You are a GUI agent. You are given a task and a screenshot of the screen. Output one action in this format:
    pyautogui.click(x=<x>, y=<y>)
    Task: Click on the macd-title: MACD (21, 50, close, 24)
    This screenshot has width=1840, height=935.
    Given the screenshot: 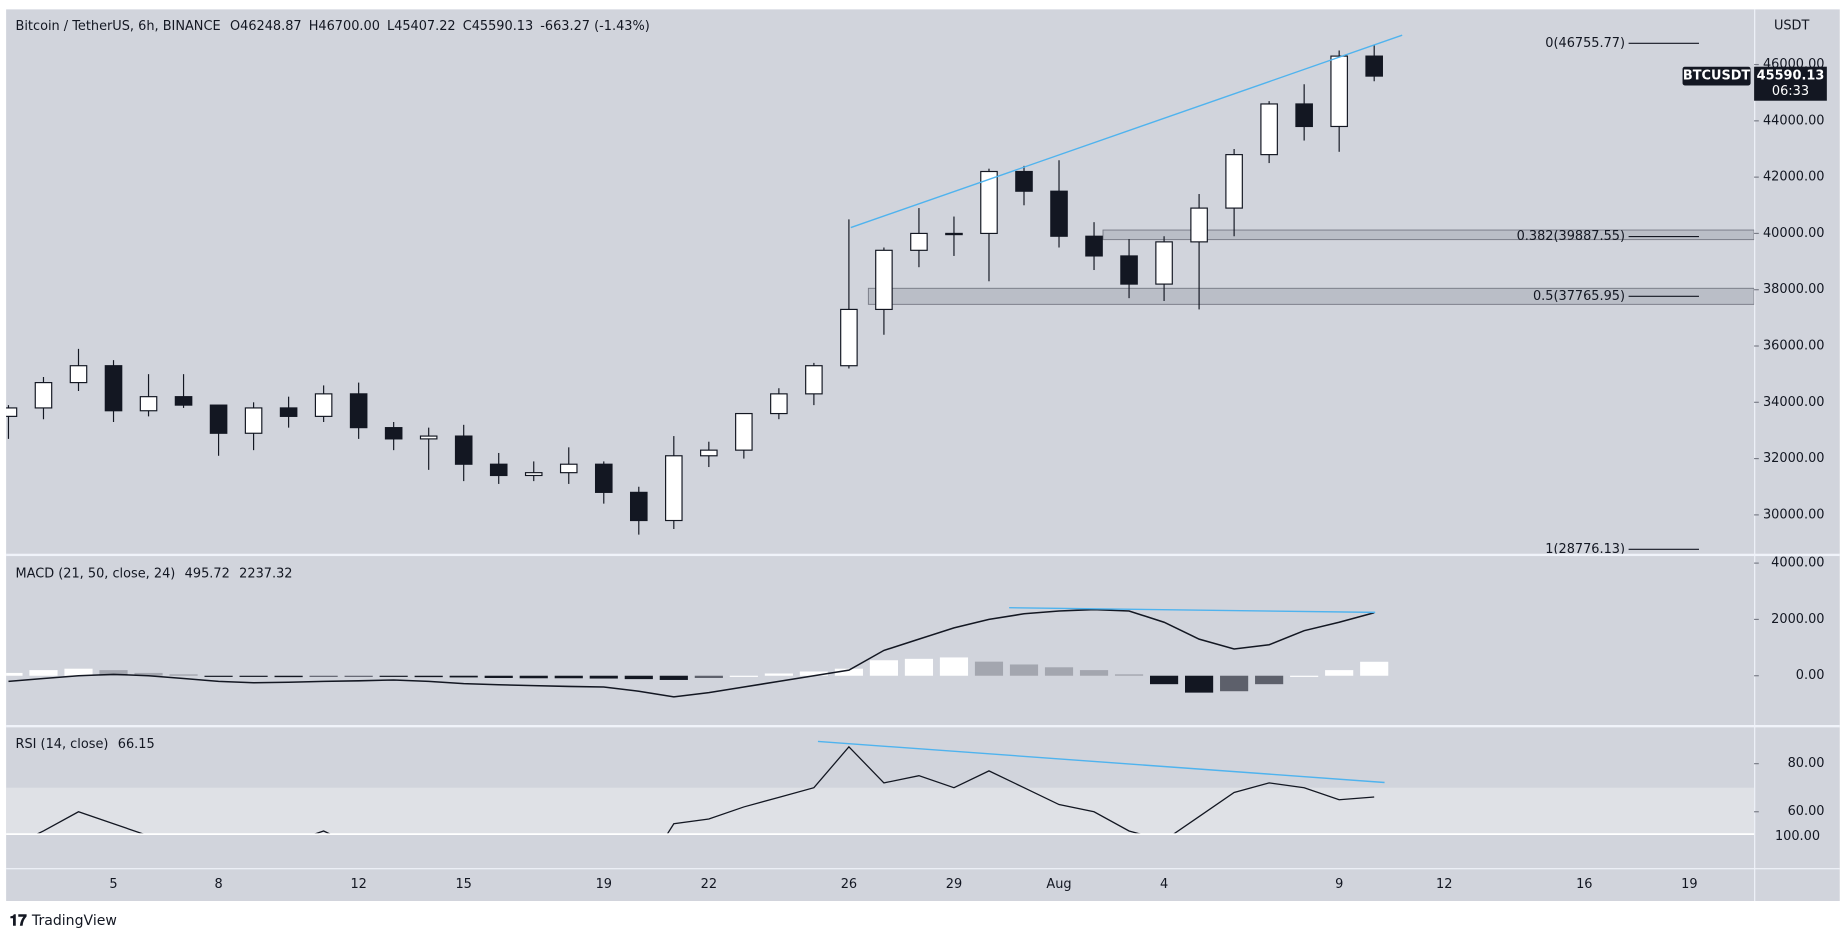 What is the action you would take?
    pyautogui.click(x=96, y=573)
    